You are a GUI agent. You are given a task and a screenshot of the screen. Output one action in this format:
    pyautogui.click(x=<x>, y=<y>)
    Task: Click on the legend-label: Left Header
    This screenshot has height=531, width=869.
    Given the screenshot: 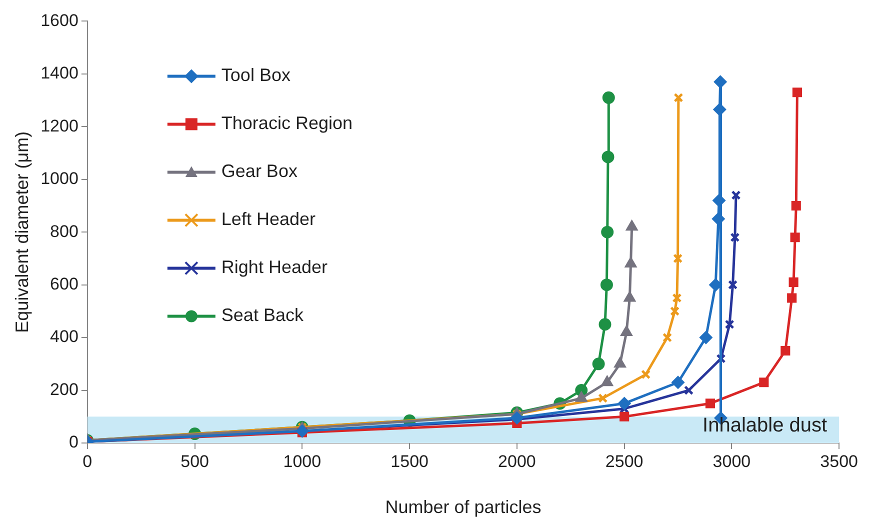 What is the action you would take?
    pyautogui.click(x=268, y=219)
    